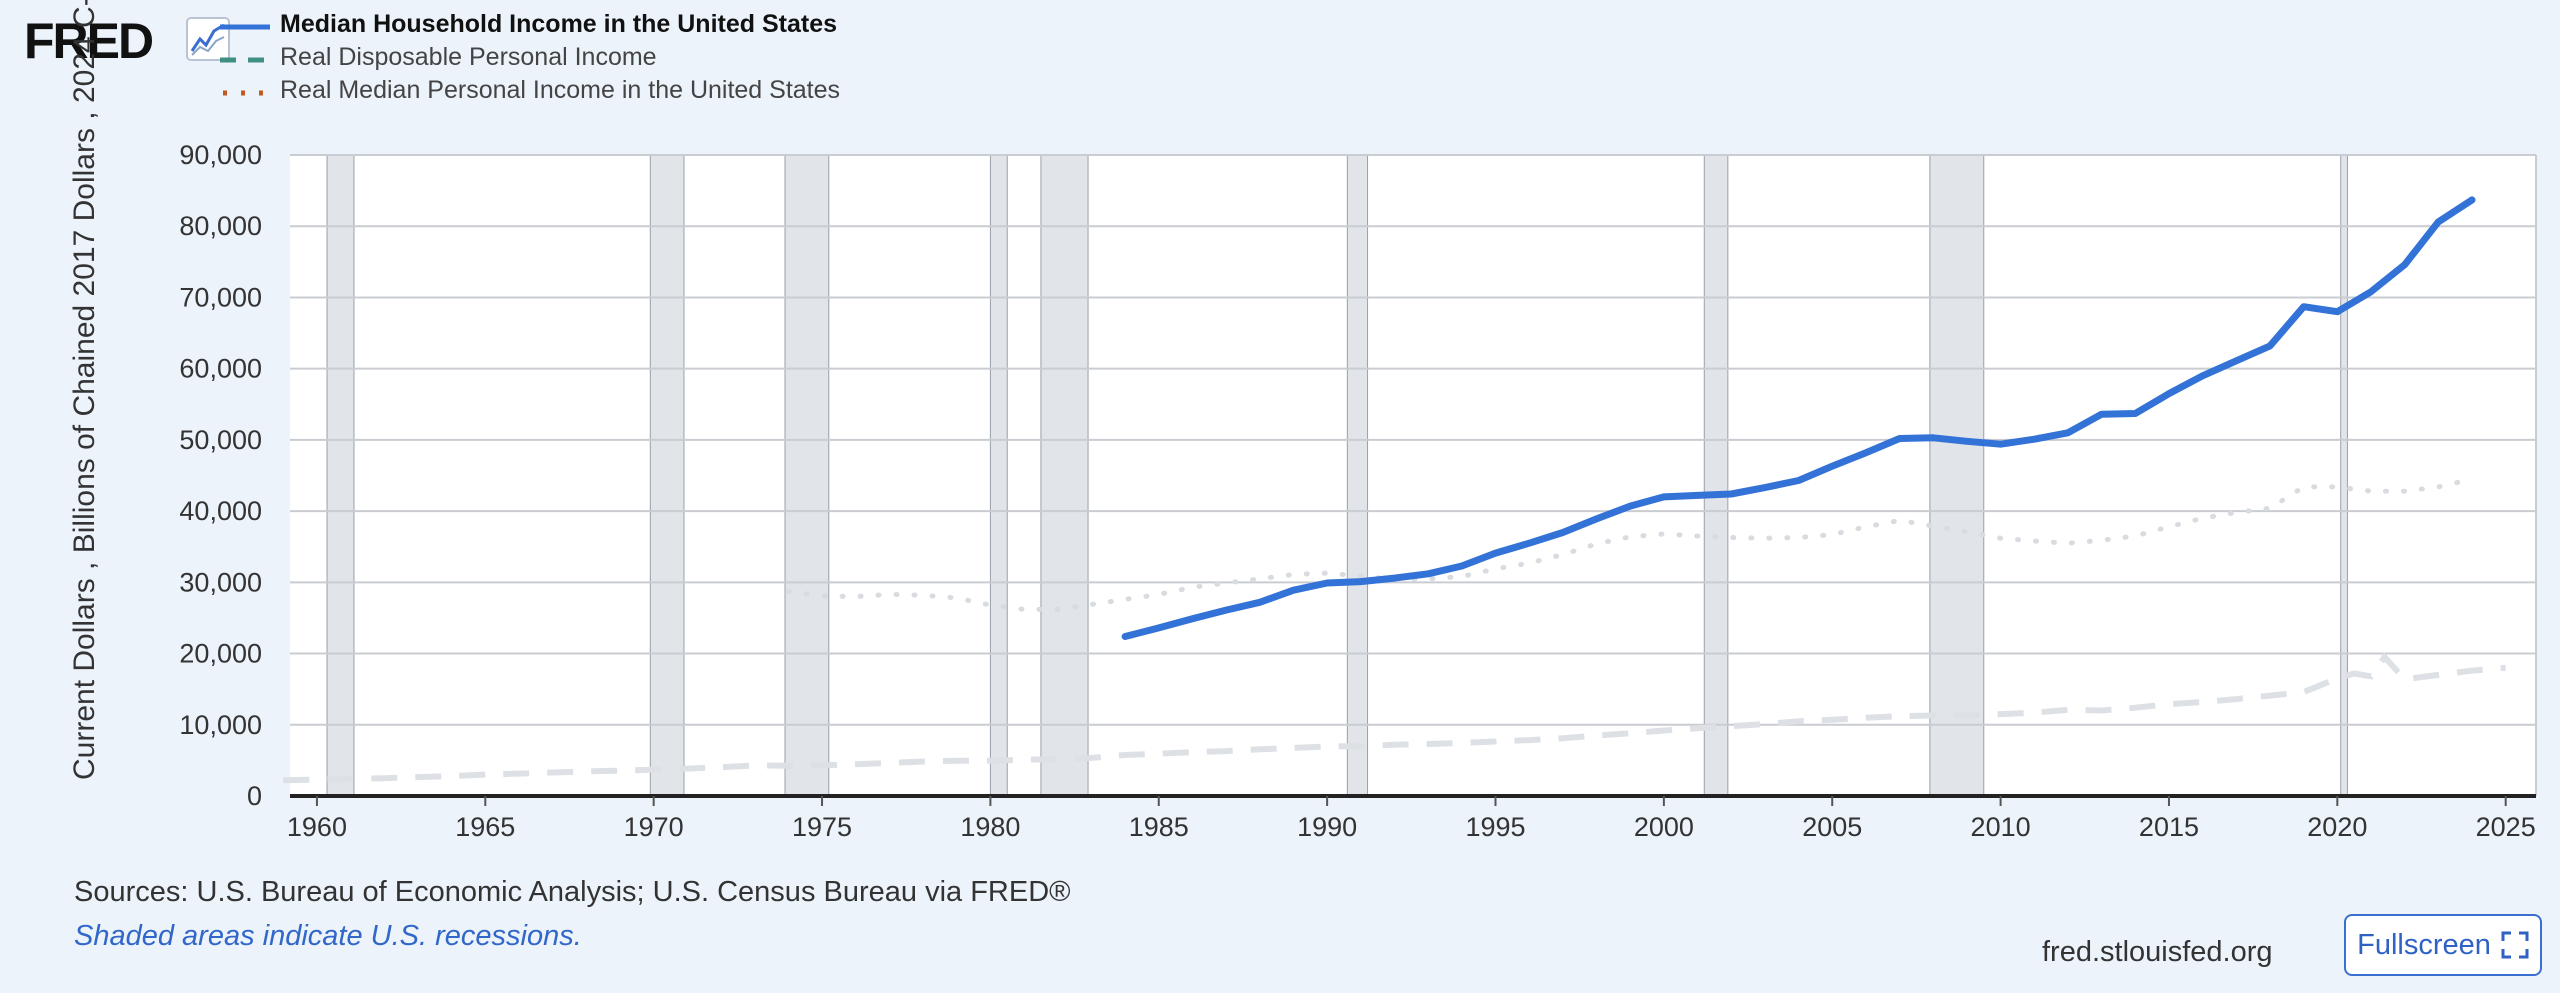 The width and height of the screenshot is (2560, 993). What do you see at coordinates (1159, 827) in the screenshot?
I see `x-tick-label: 1985` at bounding box center [1159, 827].